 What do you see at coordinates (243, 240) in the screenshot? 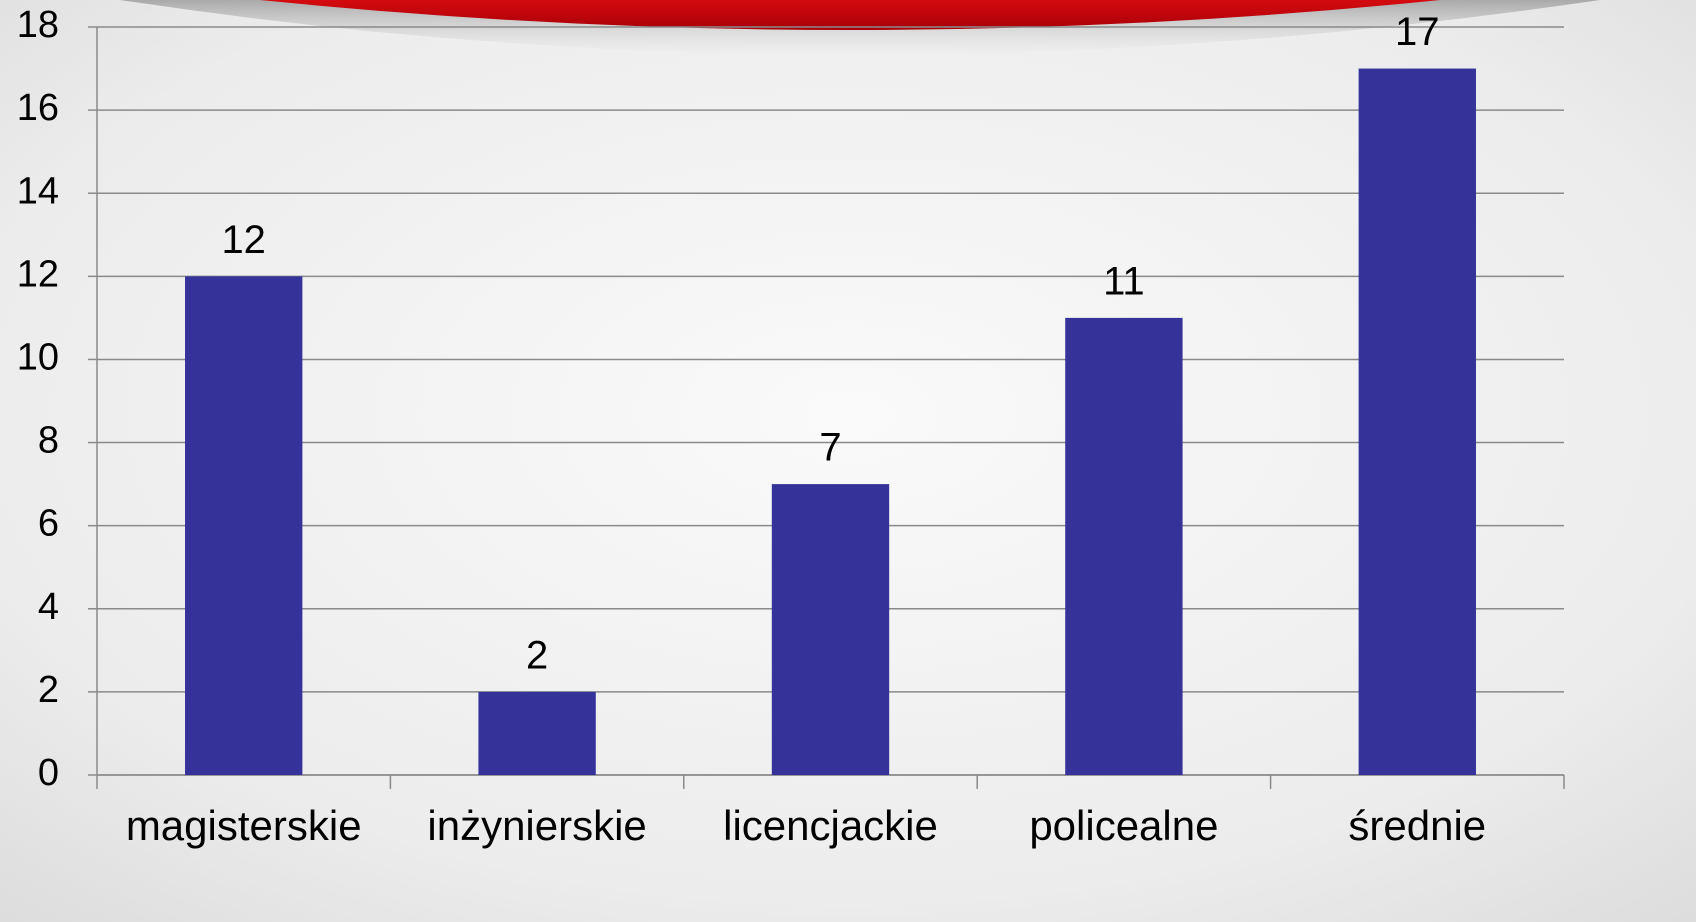
I see `value-label: 12` at bounding box center [243, 240].